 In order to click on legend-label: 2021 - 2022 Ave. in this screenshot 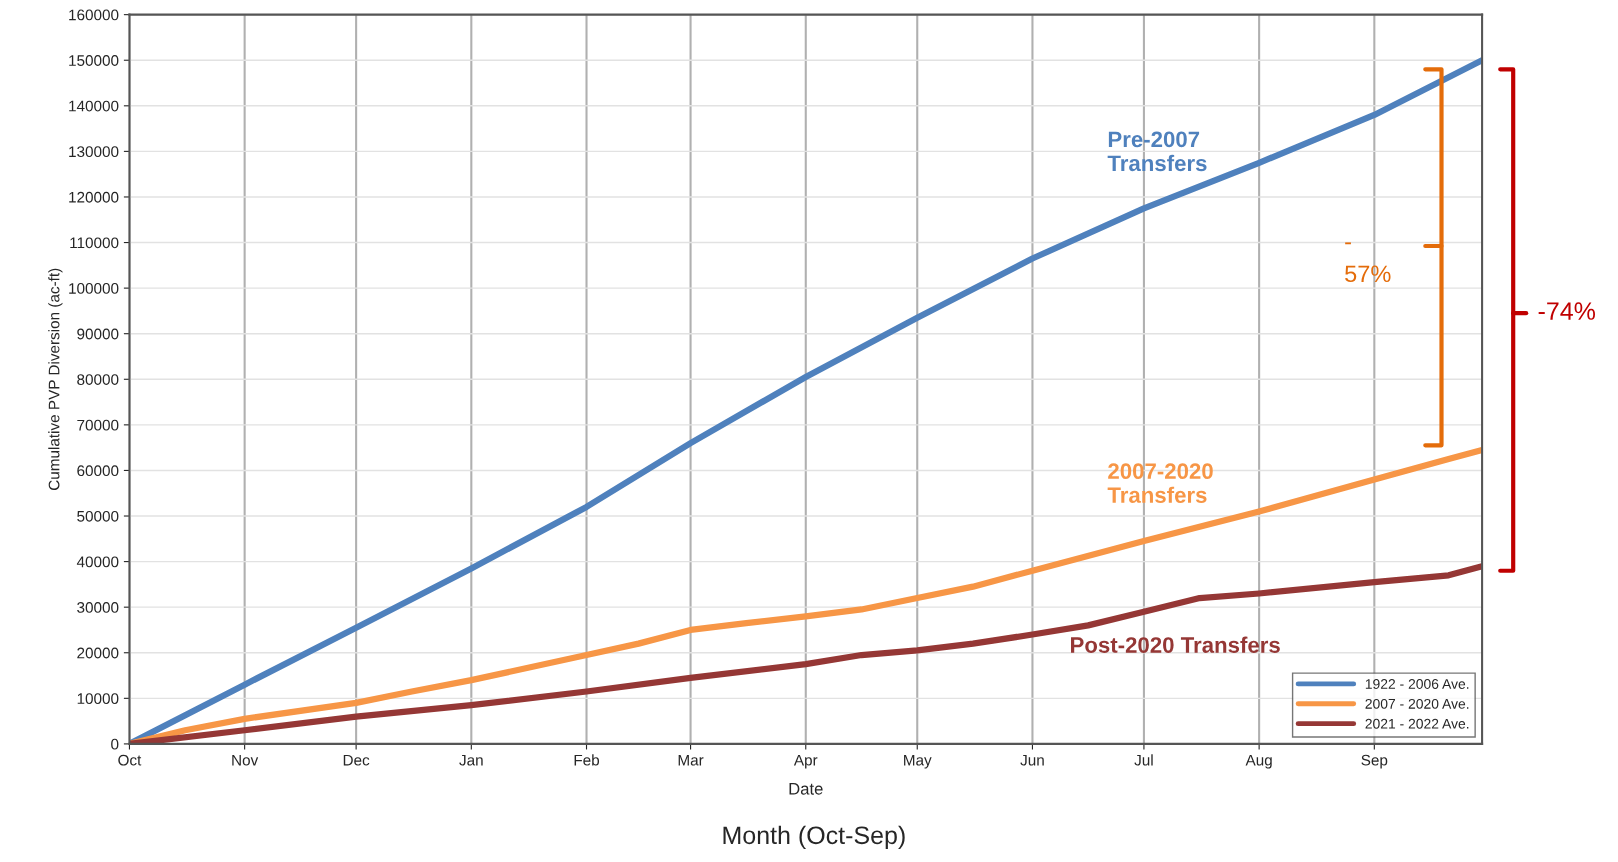, I will do `click(1417, 723)`.